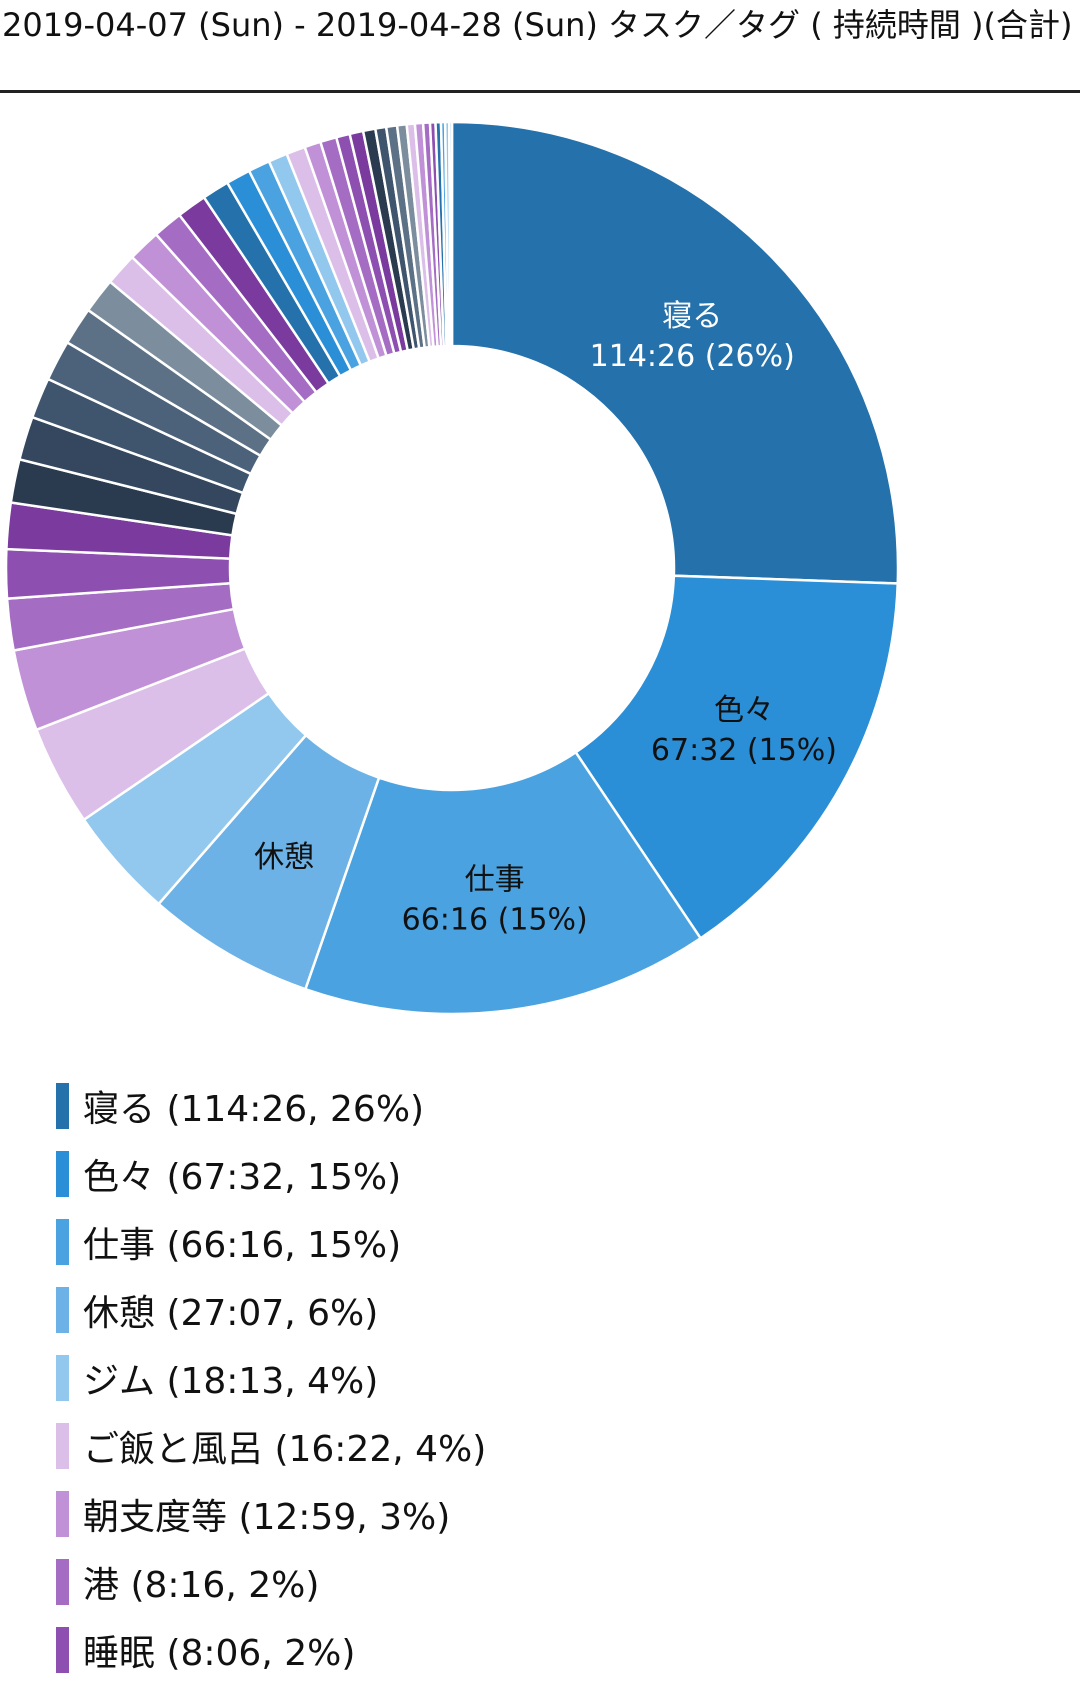 The height and width of the screenshot is (1704, 1080). Describe the element at coordinates (284, 857) in the screenshot. I see `slice-name-label: 休憩` at that location.